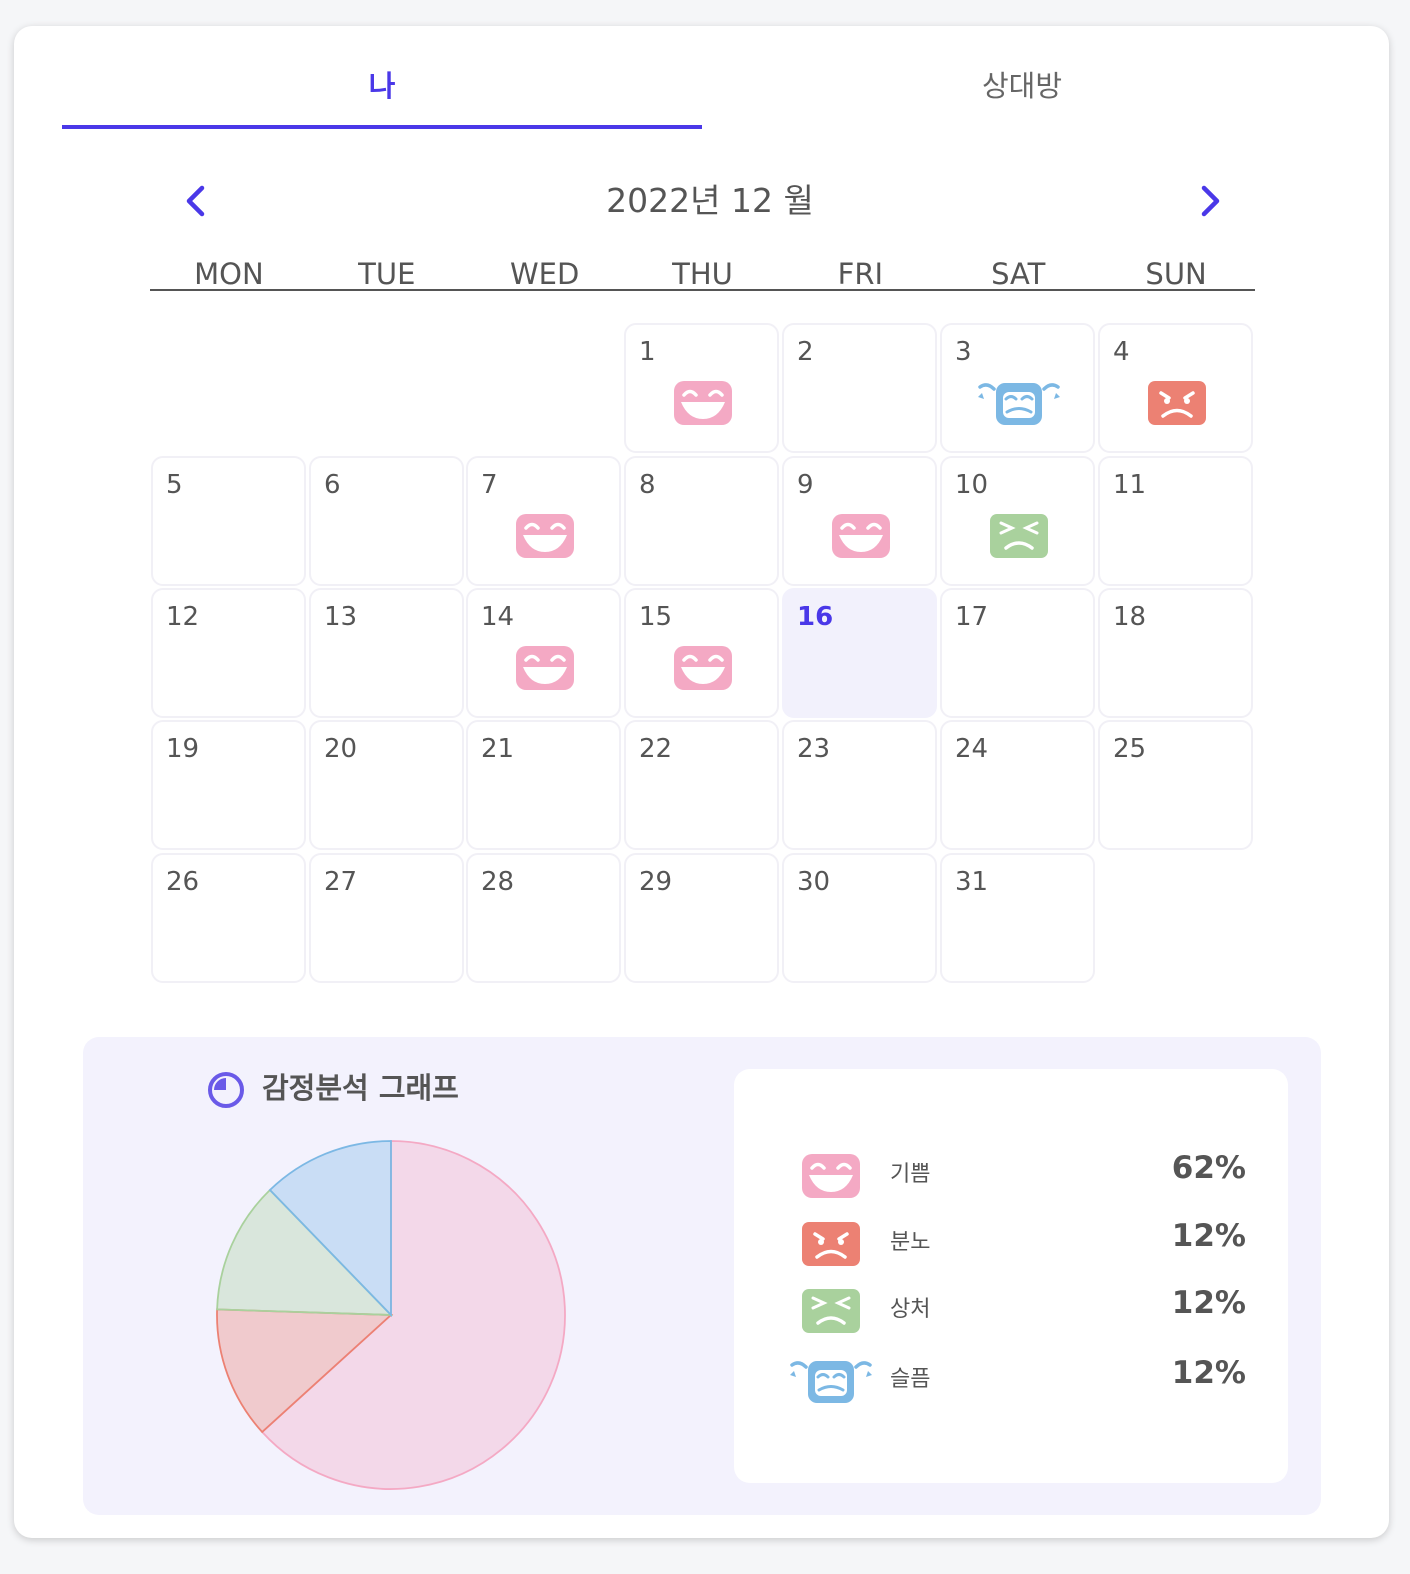 The image size is (1410, 1574). Describe the element at coordinates (1130, 617) in the screenshot. I see `day-number: 18` at that location.